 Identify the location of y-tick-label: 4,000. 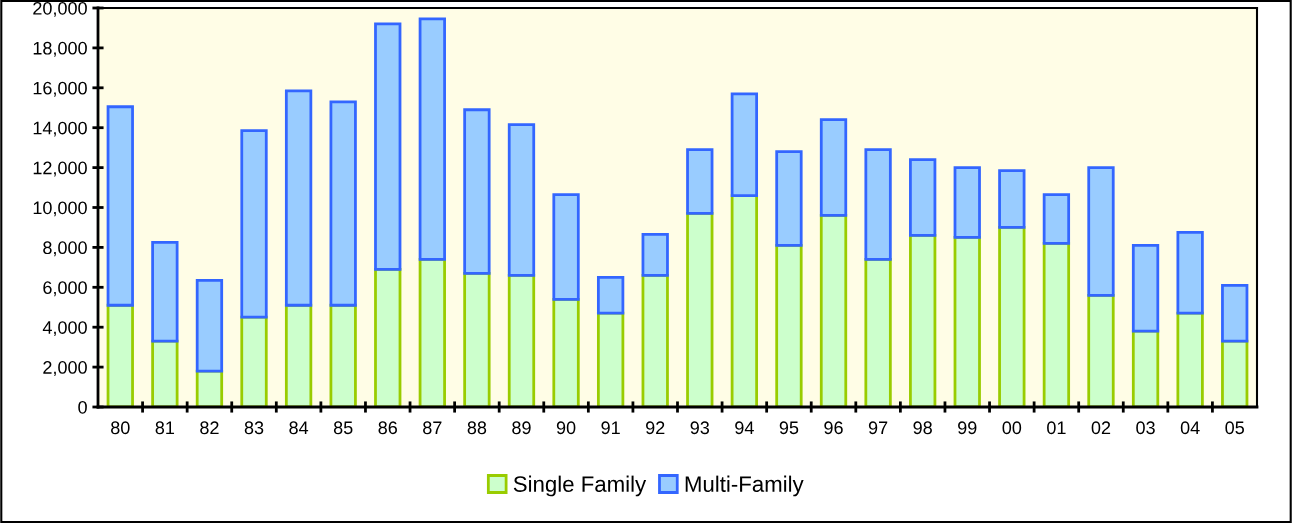
(64, 329).